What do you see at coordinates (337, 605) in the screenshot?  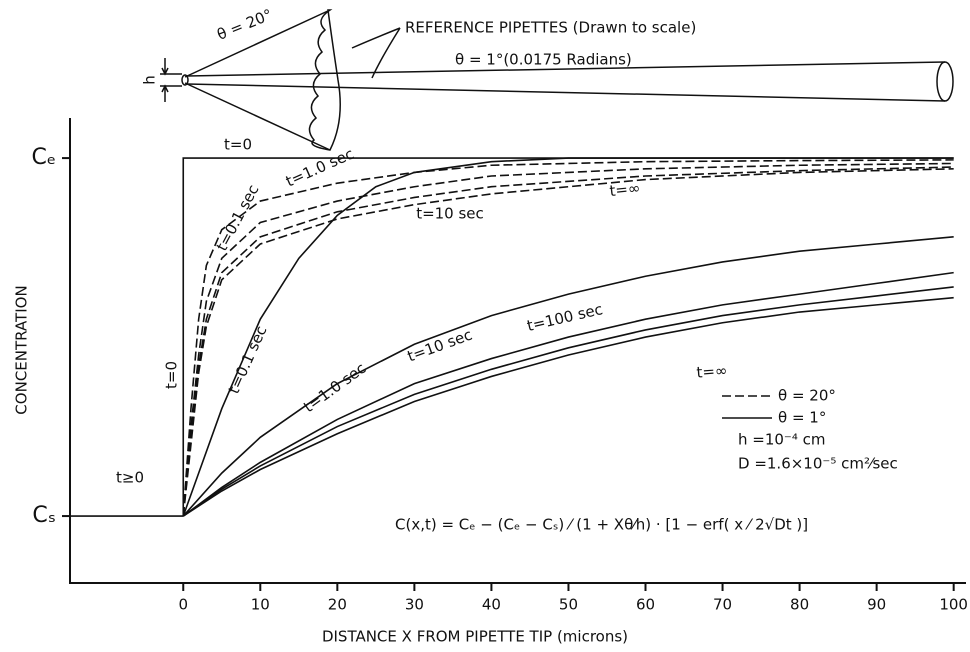 I see `x-tick-label: 20` at bounding box center [337, 605].